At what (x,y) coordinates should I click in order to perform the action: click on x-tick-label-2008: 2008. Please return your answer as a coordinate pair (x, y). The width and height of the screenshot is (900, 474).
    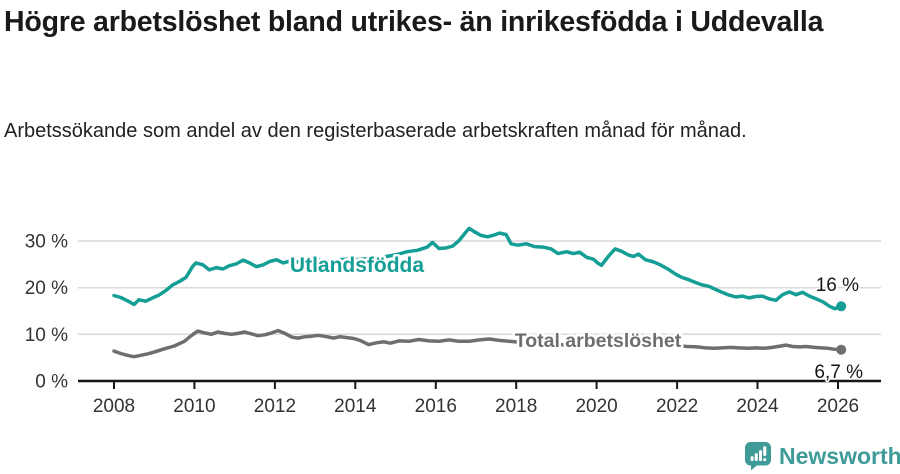
    Looking at the image, I should click on (114, 406).